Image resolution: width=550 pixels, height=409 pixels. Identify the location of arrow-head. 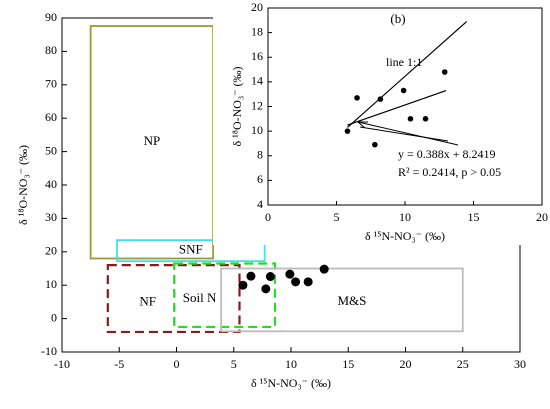
(362, 125).